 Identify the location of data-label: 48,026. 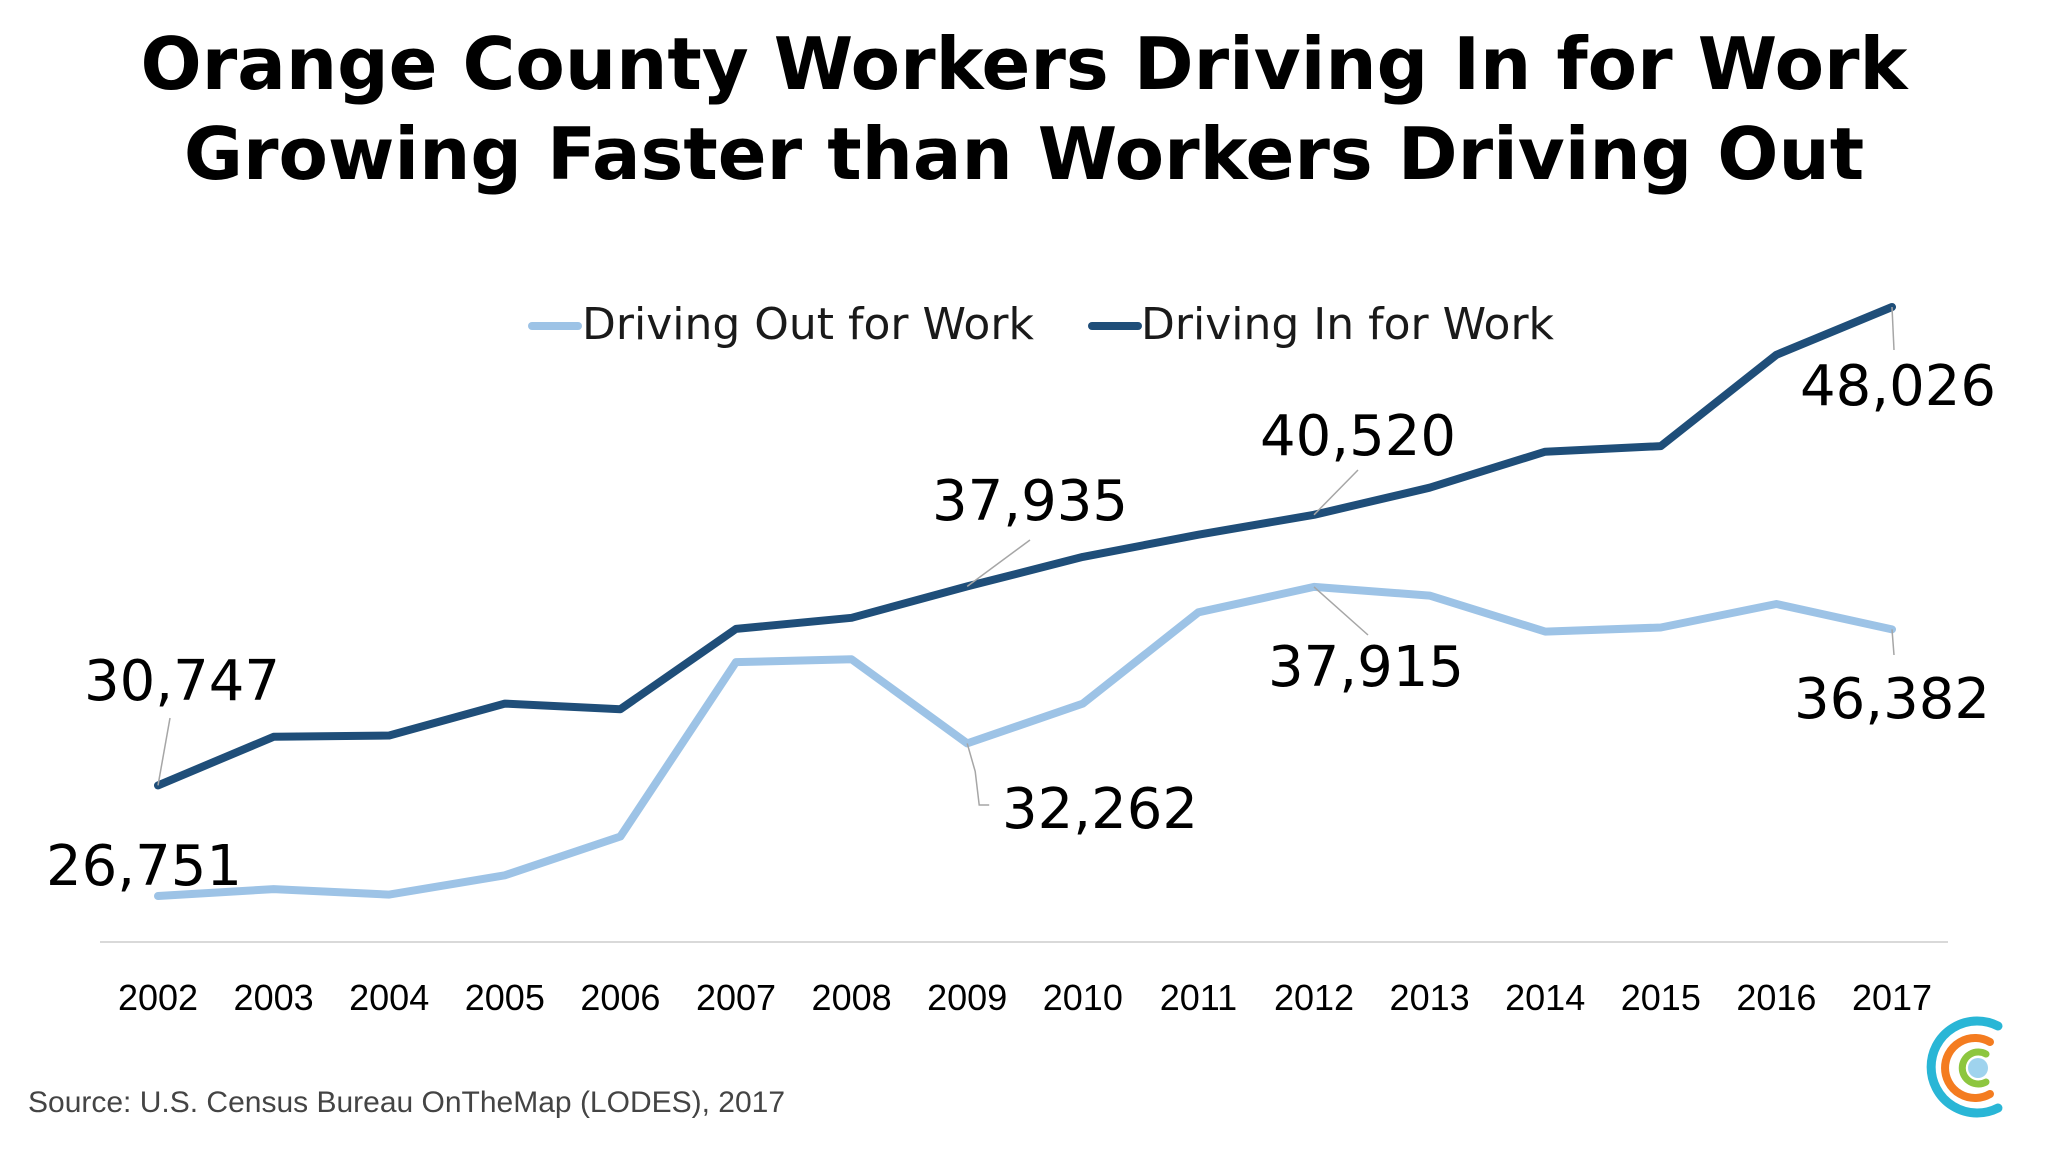
(1898, 386).